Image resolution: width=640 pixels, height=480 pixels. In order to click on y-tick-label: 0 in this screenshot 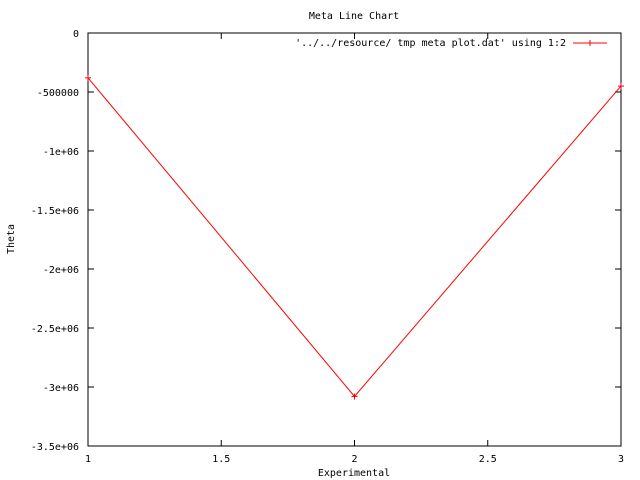, I will do `click(76, 34)`.